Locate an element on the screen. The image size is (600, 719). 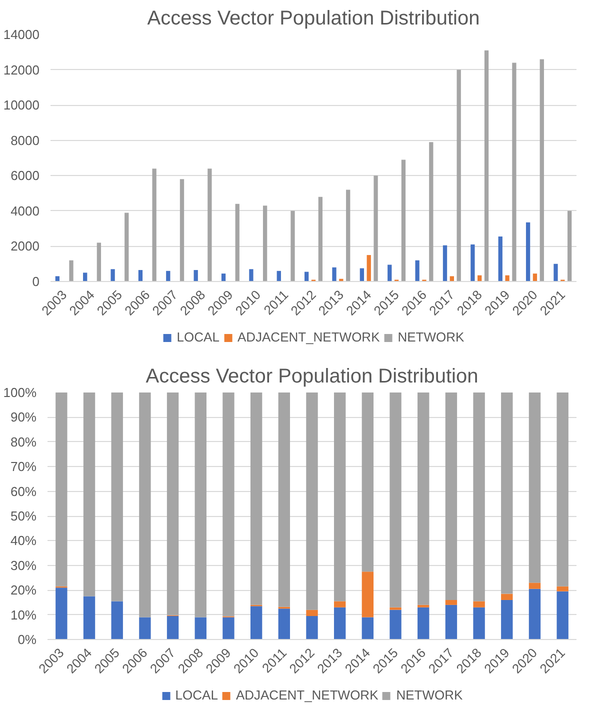
y-tick-label: 30% is located at coordinates (23, 565).